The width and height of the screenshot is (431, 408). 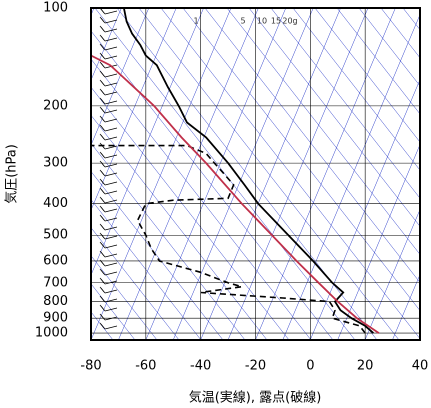 What do you see at coordinates (310, 366) in the screenshot?
I see `x-tick-label: 0` at bounding box center [310, 366].